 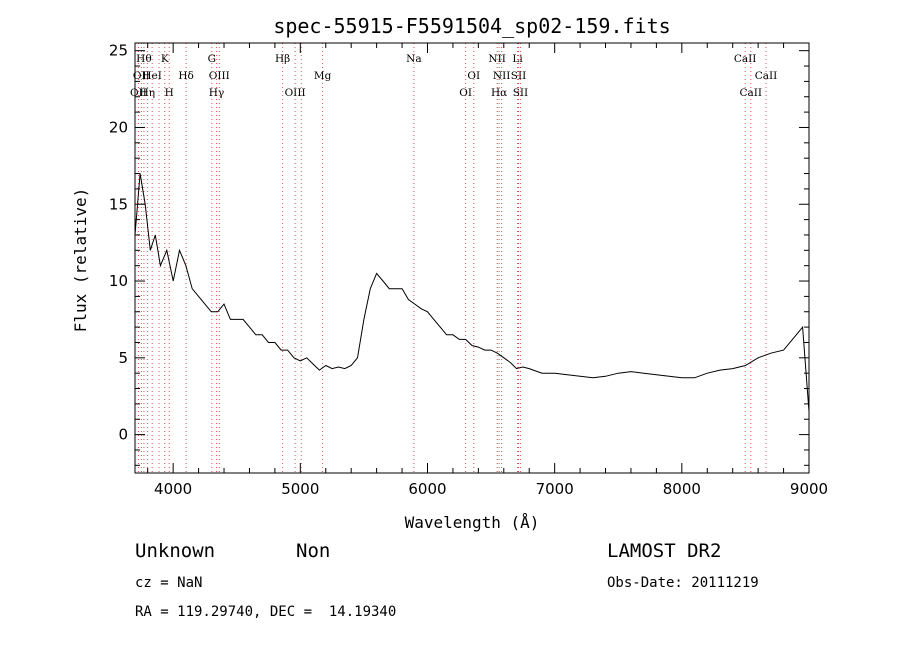 What do you see at coordinates (413, 59) in the screenshot?
I see `spectral-line-label: Na` at bounding box center [413, 59].